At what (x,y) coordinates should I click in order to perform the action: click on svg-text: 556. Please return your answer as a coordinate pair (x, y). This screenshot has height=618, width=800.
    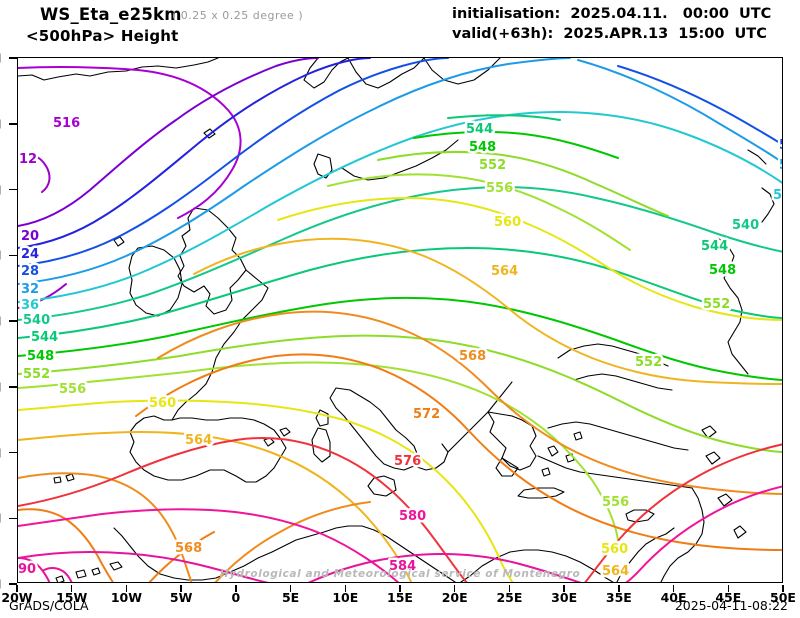
    Looking at the image, I should click on (72, 389).